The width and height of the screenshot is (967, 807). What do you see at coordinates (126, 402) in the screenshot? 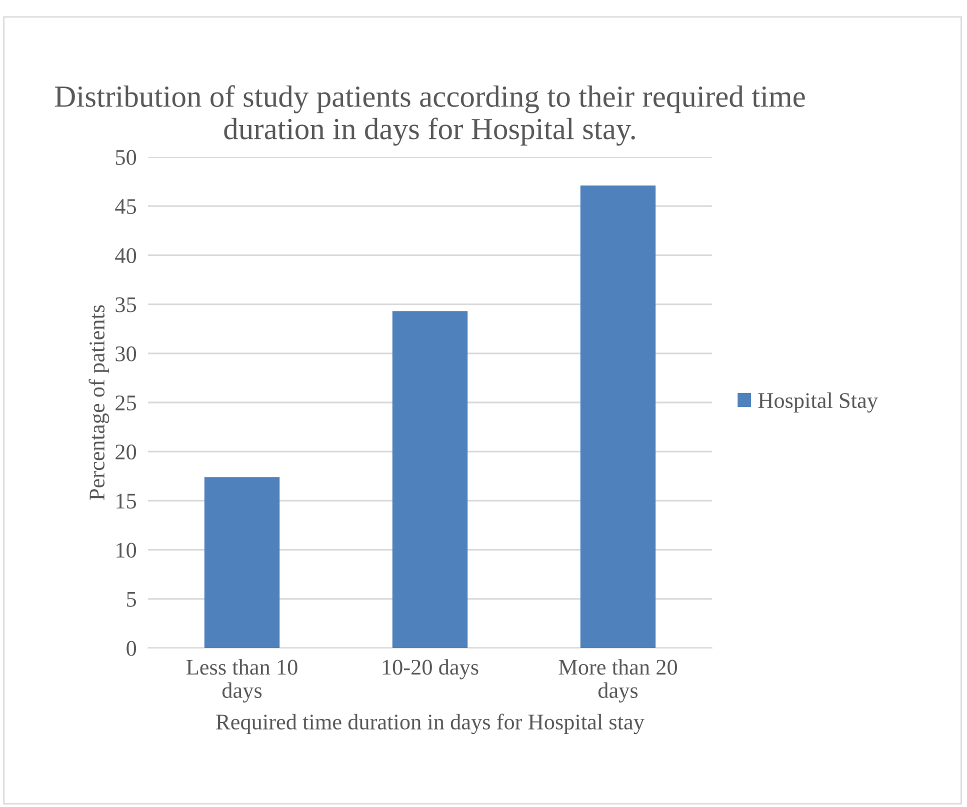
I see `y-tick-label: 25` at bounding box center [126, 402].